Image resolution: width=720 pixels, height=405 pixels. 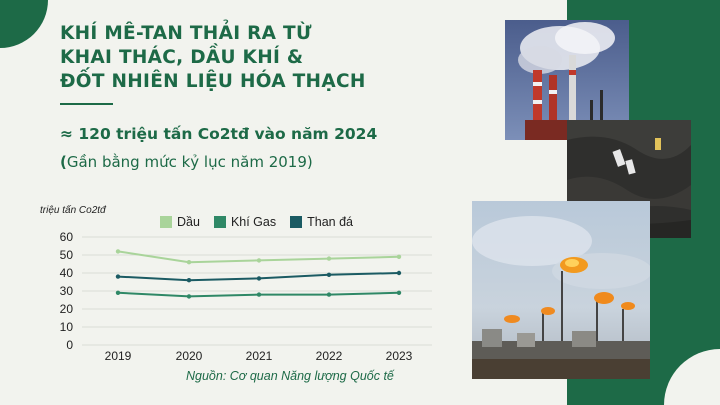 I want to click on x-tick-label-2023: 2023, so click(x=399, y=356).